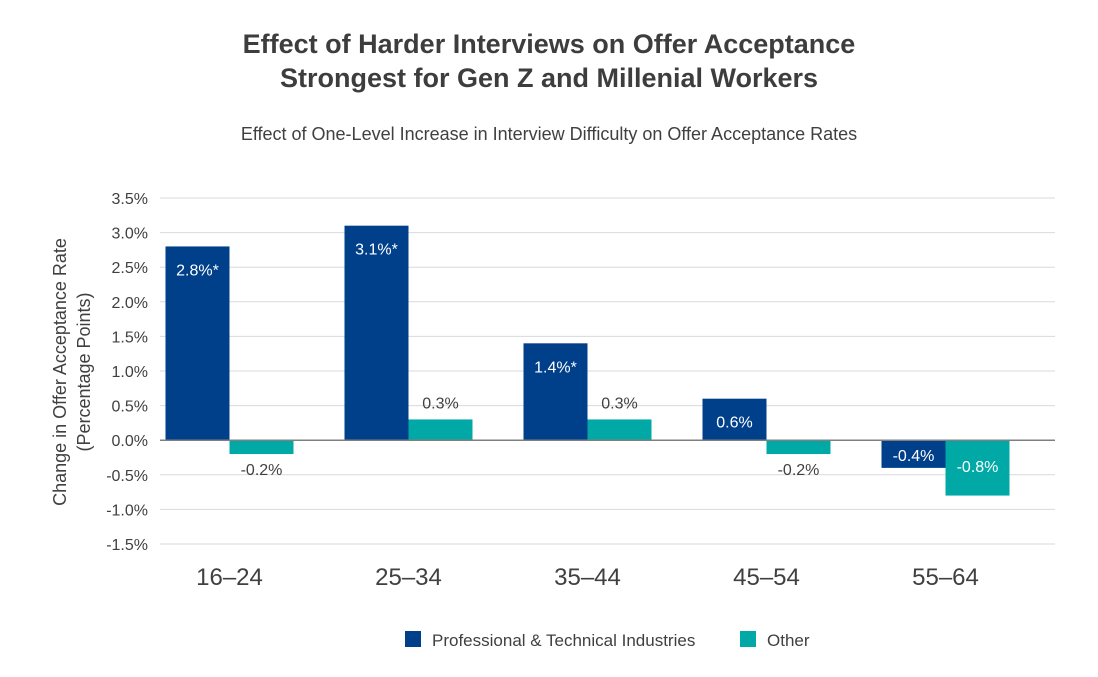 This screenshot has height=677, width=1098. Describe the element at coordinates (130, 337) in the screenshot. I see `y-tick-label: 1.5%` at that location.